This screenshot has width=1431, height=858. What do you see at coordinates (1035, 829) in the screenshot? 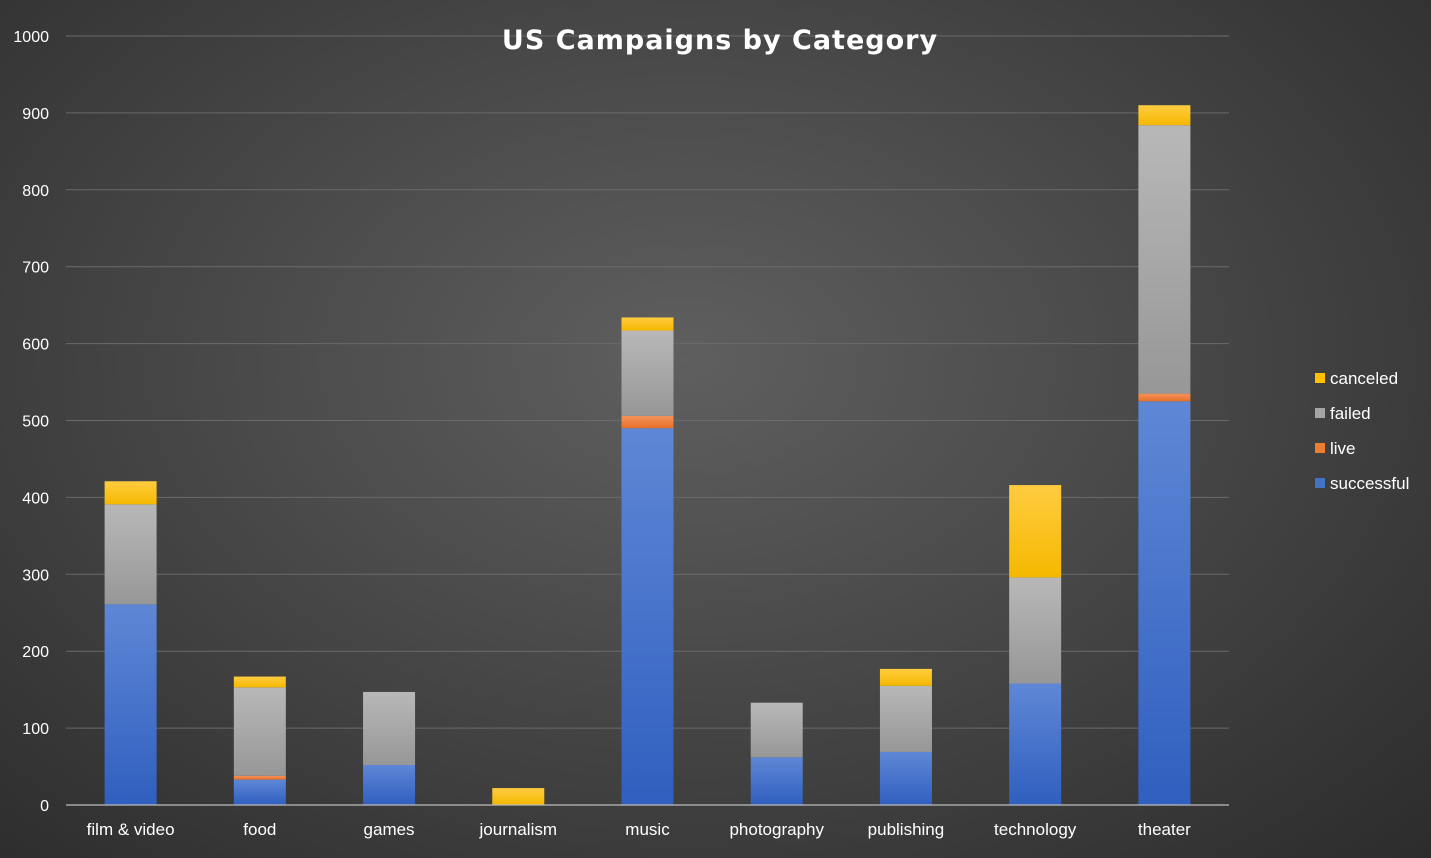
I see `x-tick-label: technology` at bounding box center [1035, 829].